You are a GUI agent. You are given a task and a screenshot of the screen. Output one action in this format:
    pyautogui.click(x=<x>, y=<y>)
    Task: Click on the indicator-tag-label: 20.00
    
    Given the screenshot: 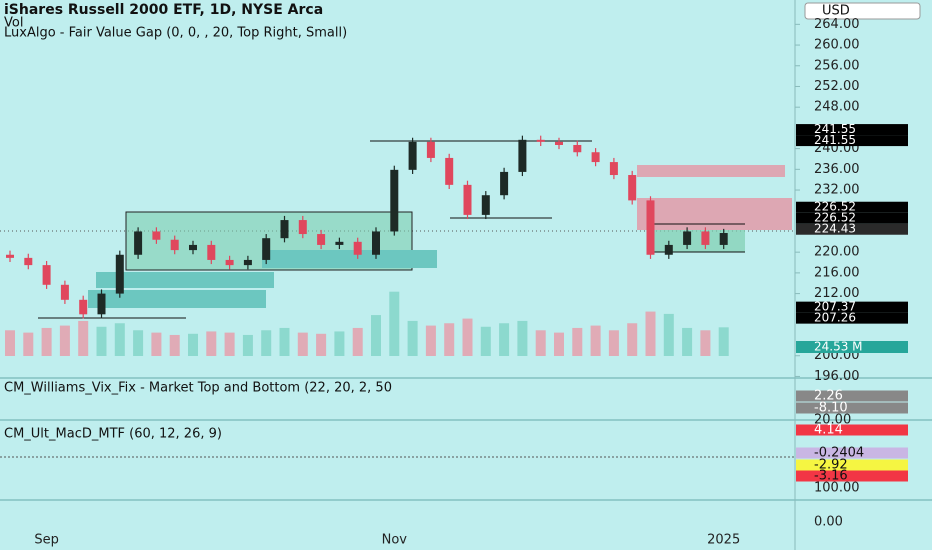 What is the action you would take?
    pyautogui.click(x=832, y=420)
    